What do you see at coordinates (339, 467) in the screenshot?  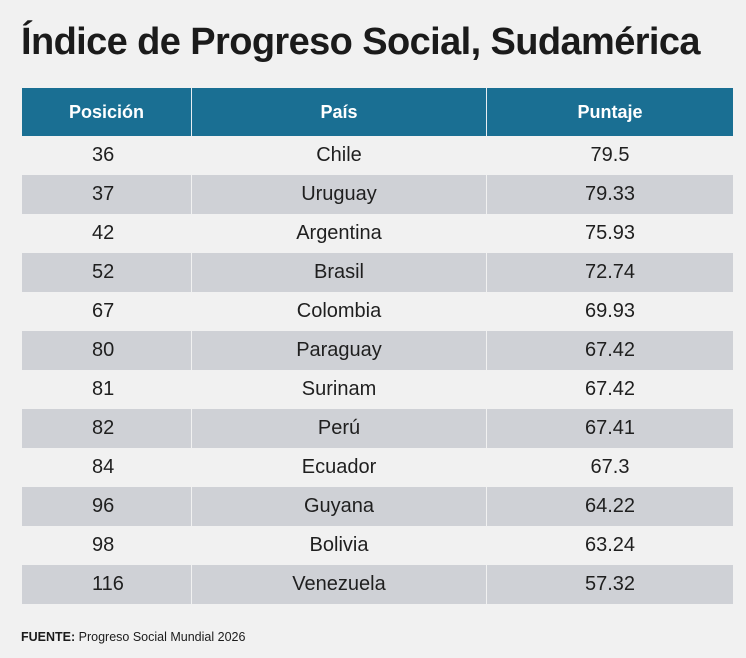 I see `cell-pais: Ecuador` at bounding box center [339, 467].